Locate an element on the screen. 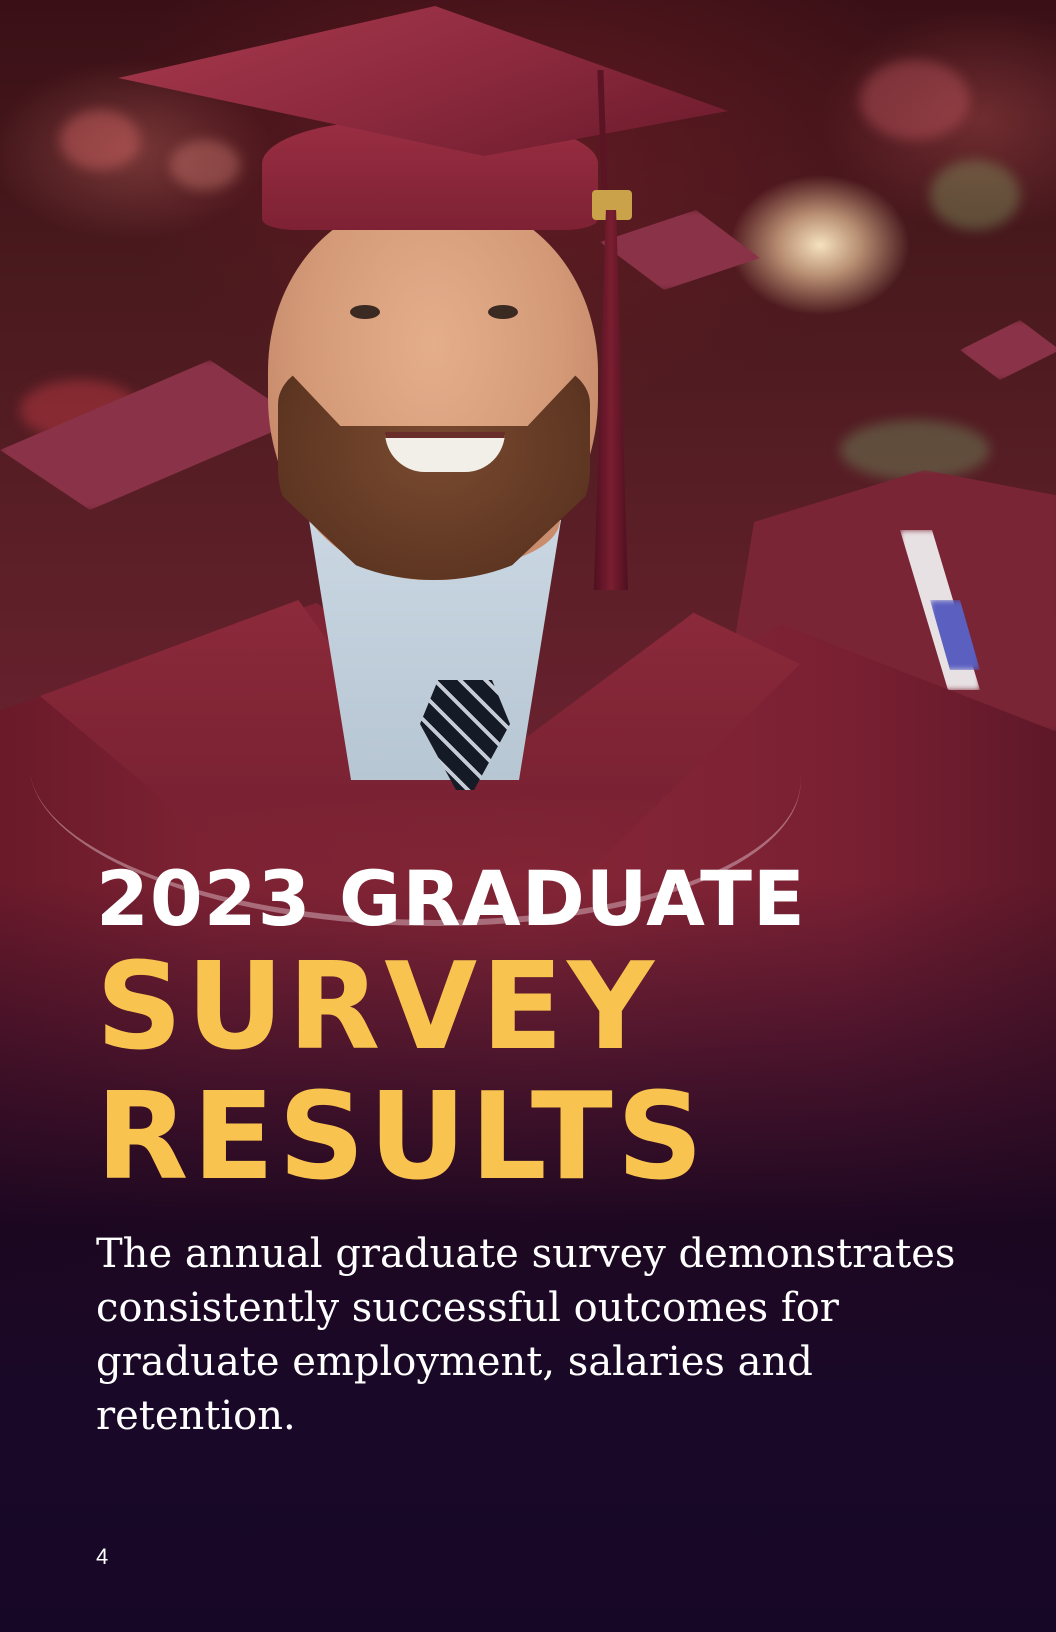 This screenshot has width=1056, height=1632. tassel is located at coordinates (611, 400).